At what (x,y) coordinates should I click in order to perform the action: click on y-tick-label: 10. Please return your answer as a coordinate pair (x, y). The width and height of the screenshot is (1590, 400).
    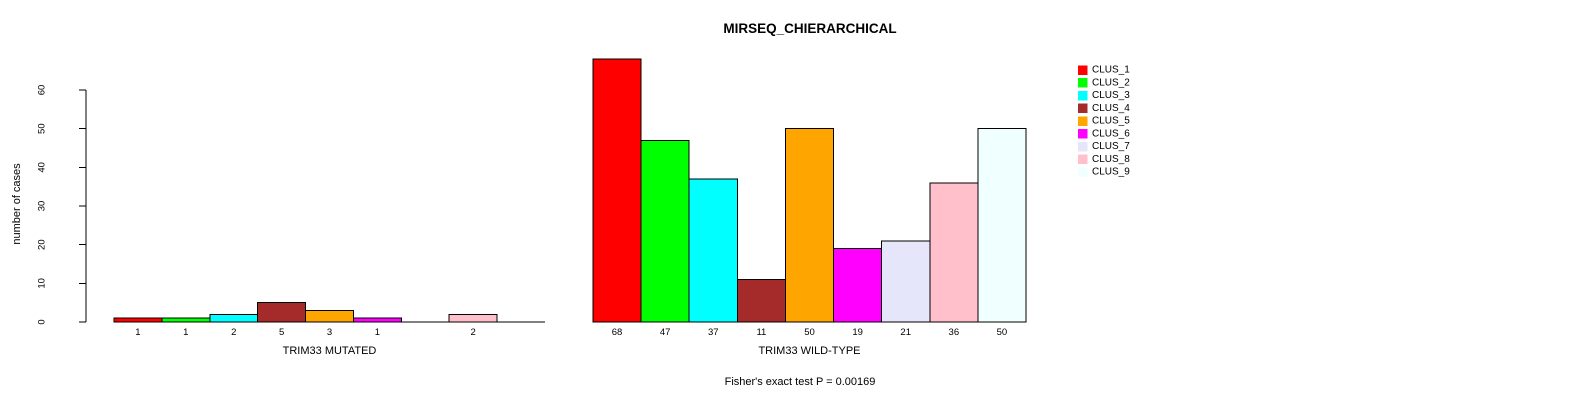
    Looking at the image, I should click on (42, 283).